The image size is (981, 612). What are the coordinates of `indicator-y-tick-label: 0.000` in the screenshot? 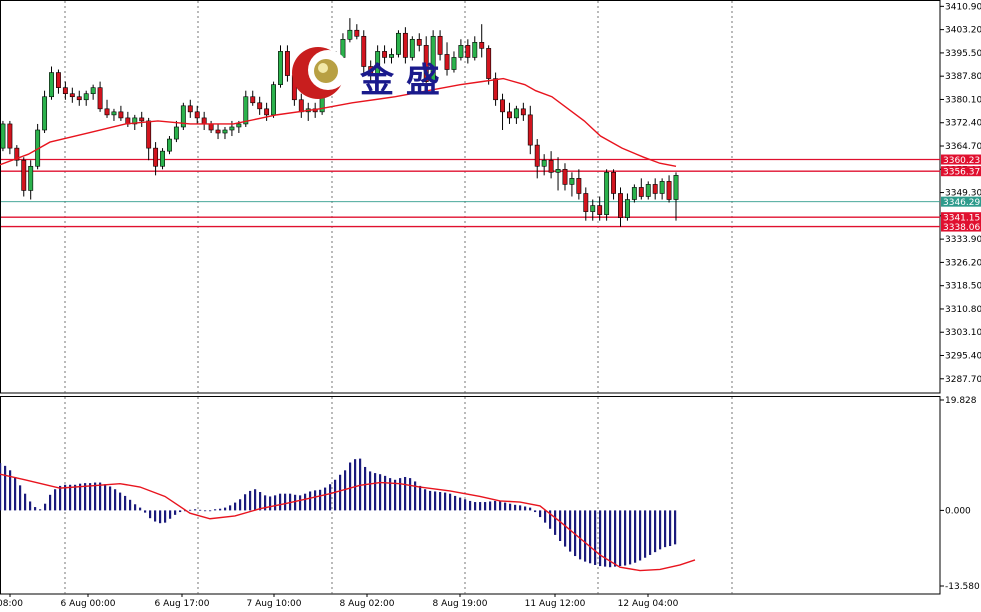 It's located at (958, 511).